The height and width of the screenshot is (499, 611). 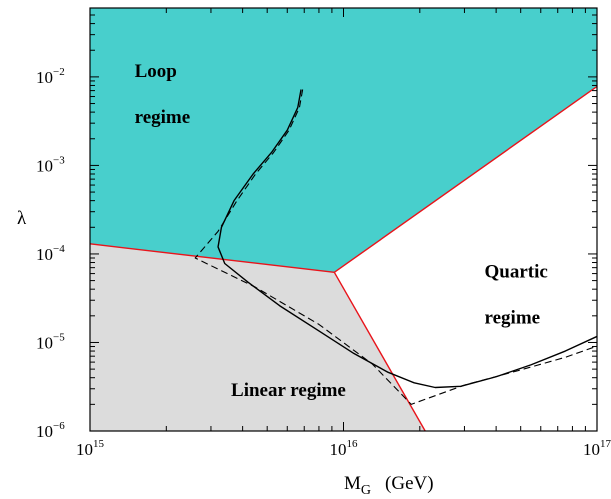 What do you see at coordinates (366, 490) in the screenshot?
I see `x-axis-label-sub: G` at bounding box center [366, 490].